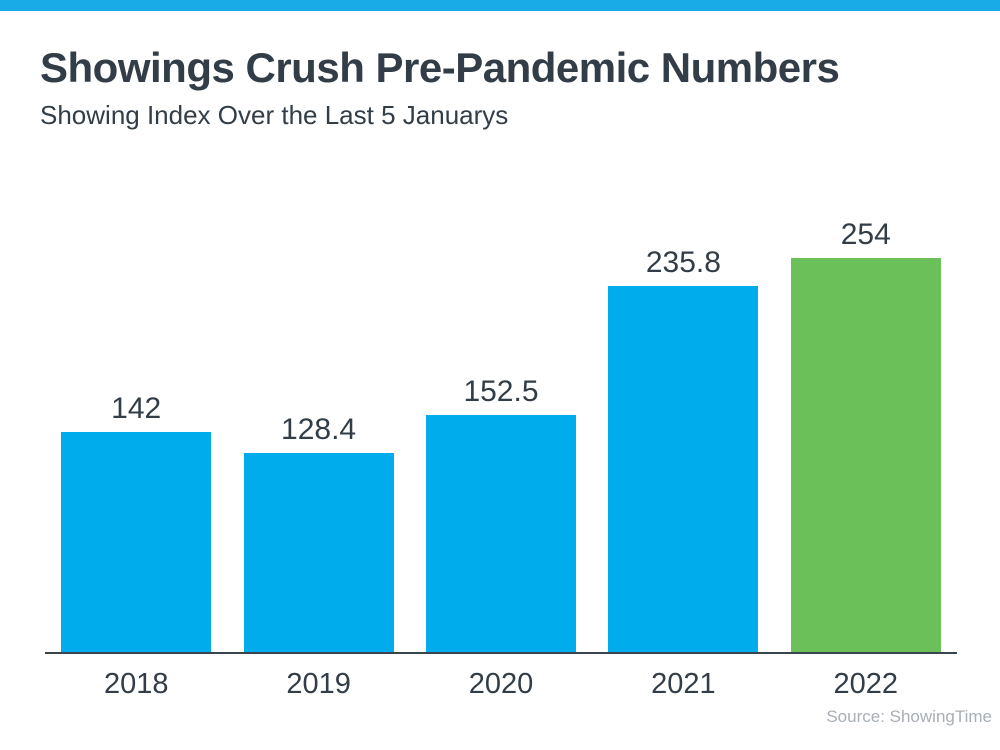 The height and width of the screenshot is (750, 1000). What do you see at coordinates (318, 552) in the screenshot?
I see `bar-2019` at bounding box center [318, 552].